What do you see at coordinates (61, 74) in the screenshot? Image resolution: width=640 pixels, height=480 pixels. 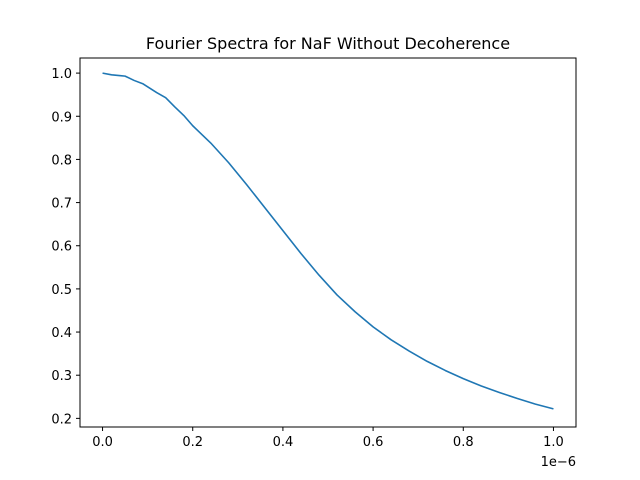 I see `y-tick-label: 1.0` at bounding box center [61, 74].